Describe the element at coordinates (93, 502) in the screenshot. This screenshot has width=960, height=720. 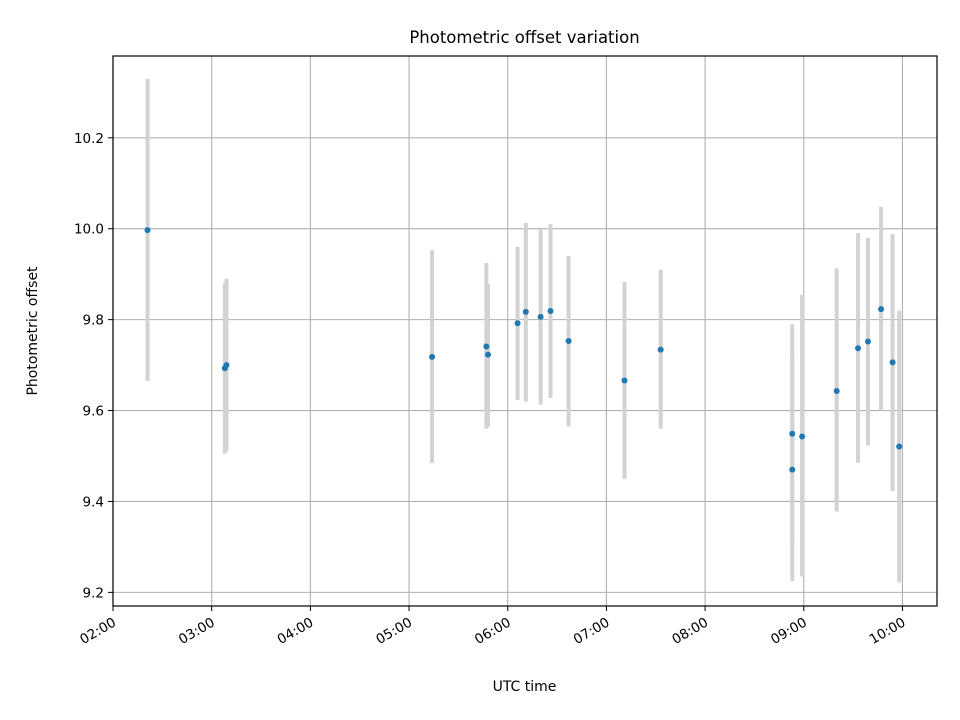
I see `y-tick-label: 9.4` at that location.